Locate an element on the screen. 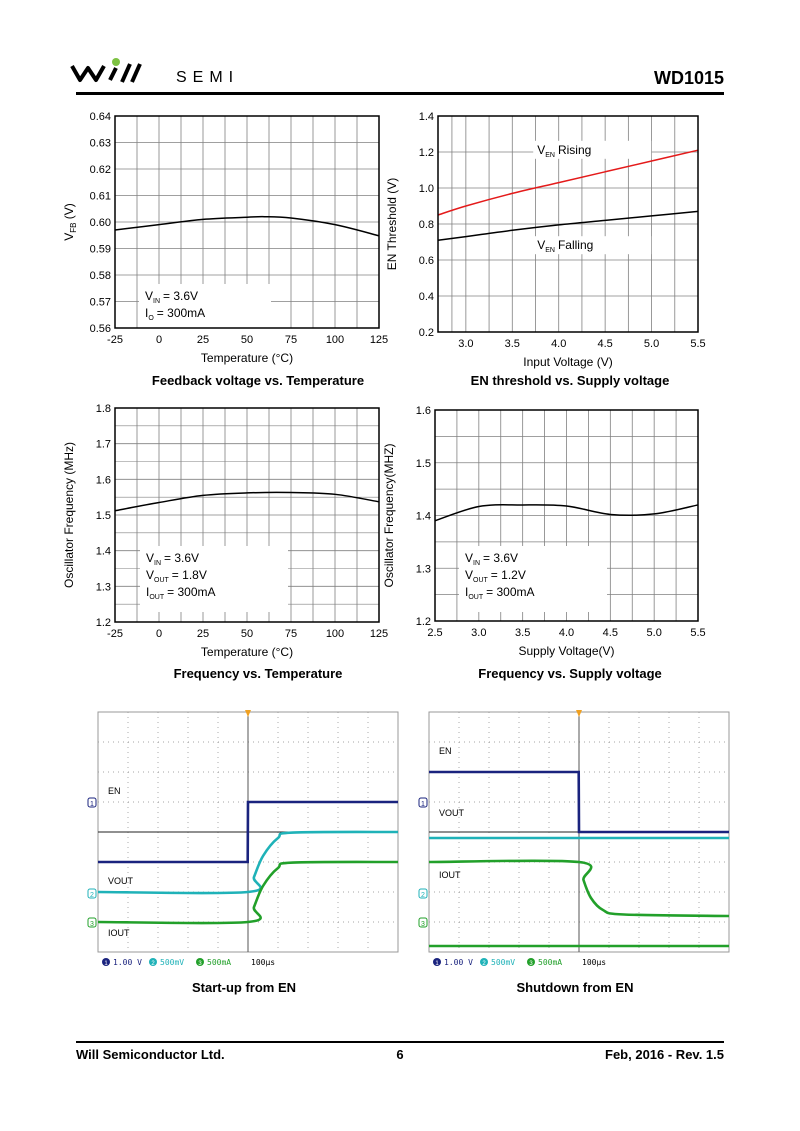  y-tick-label: 0.58 is located at coordinates (100, 276).